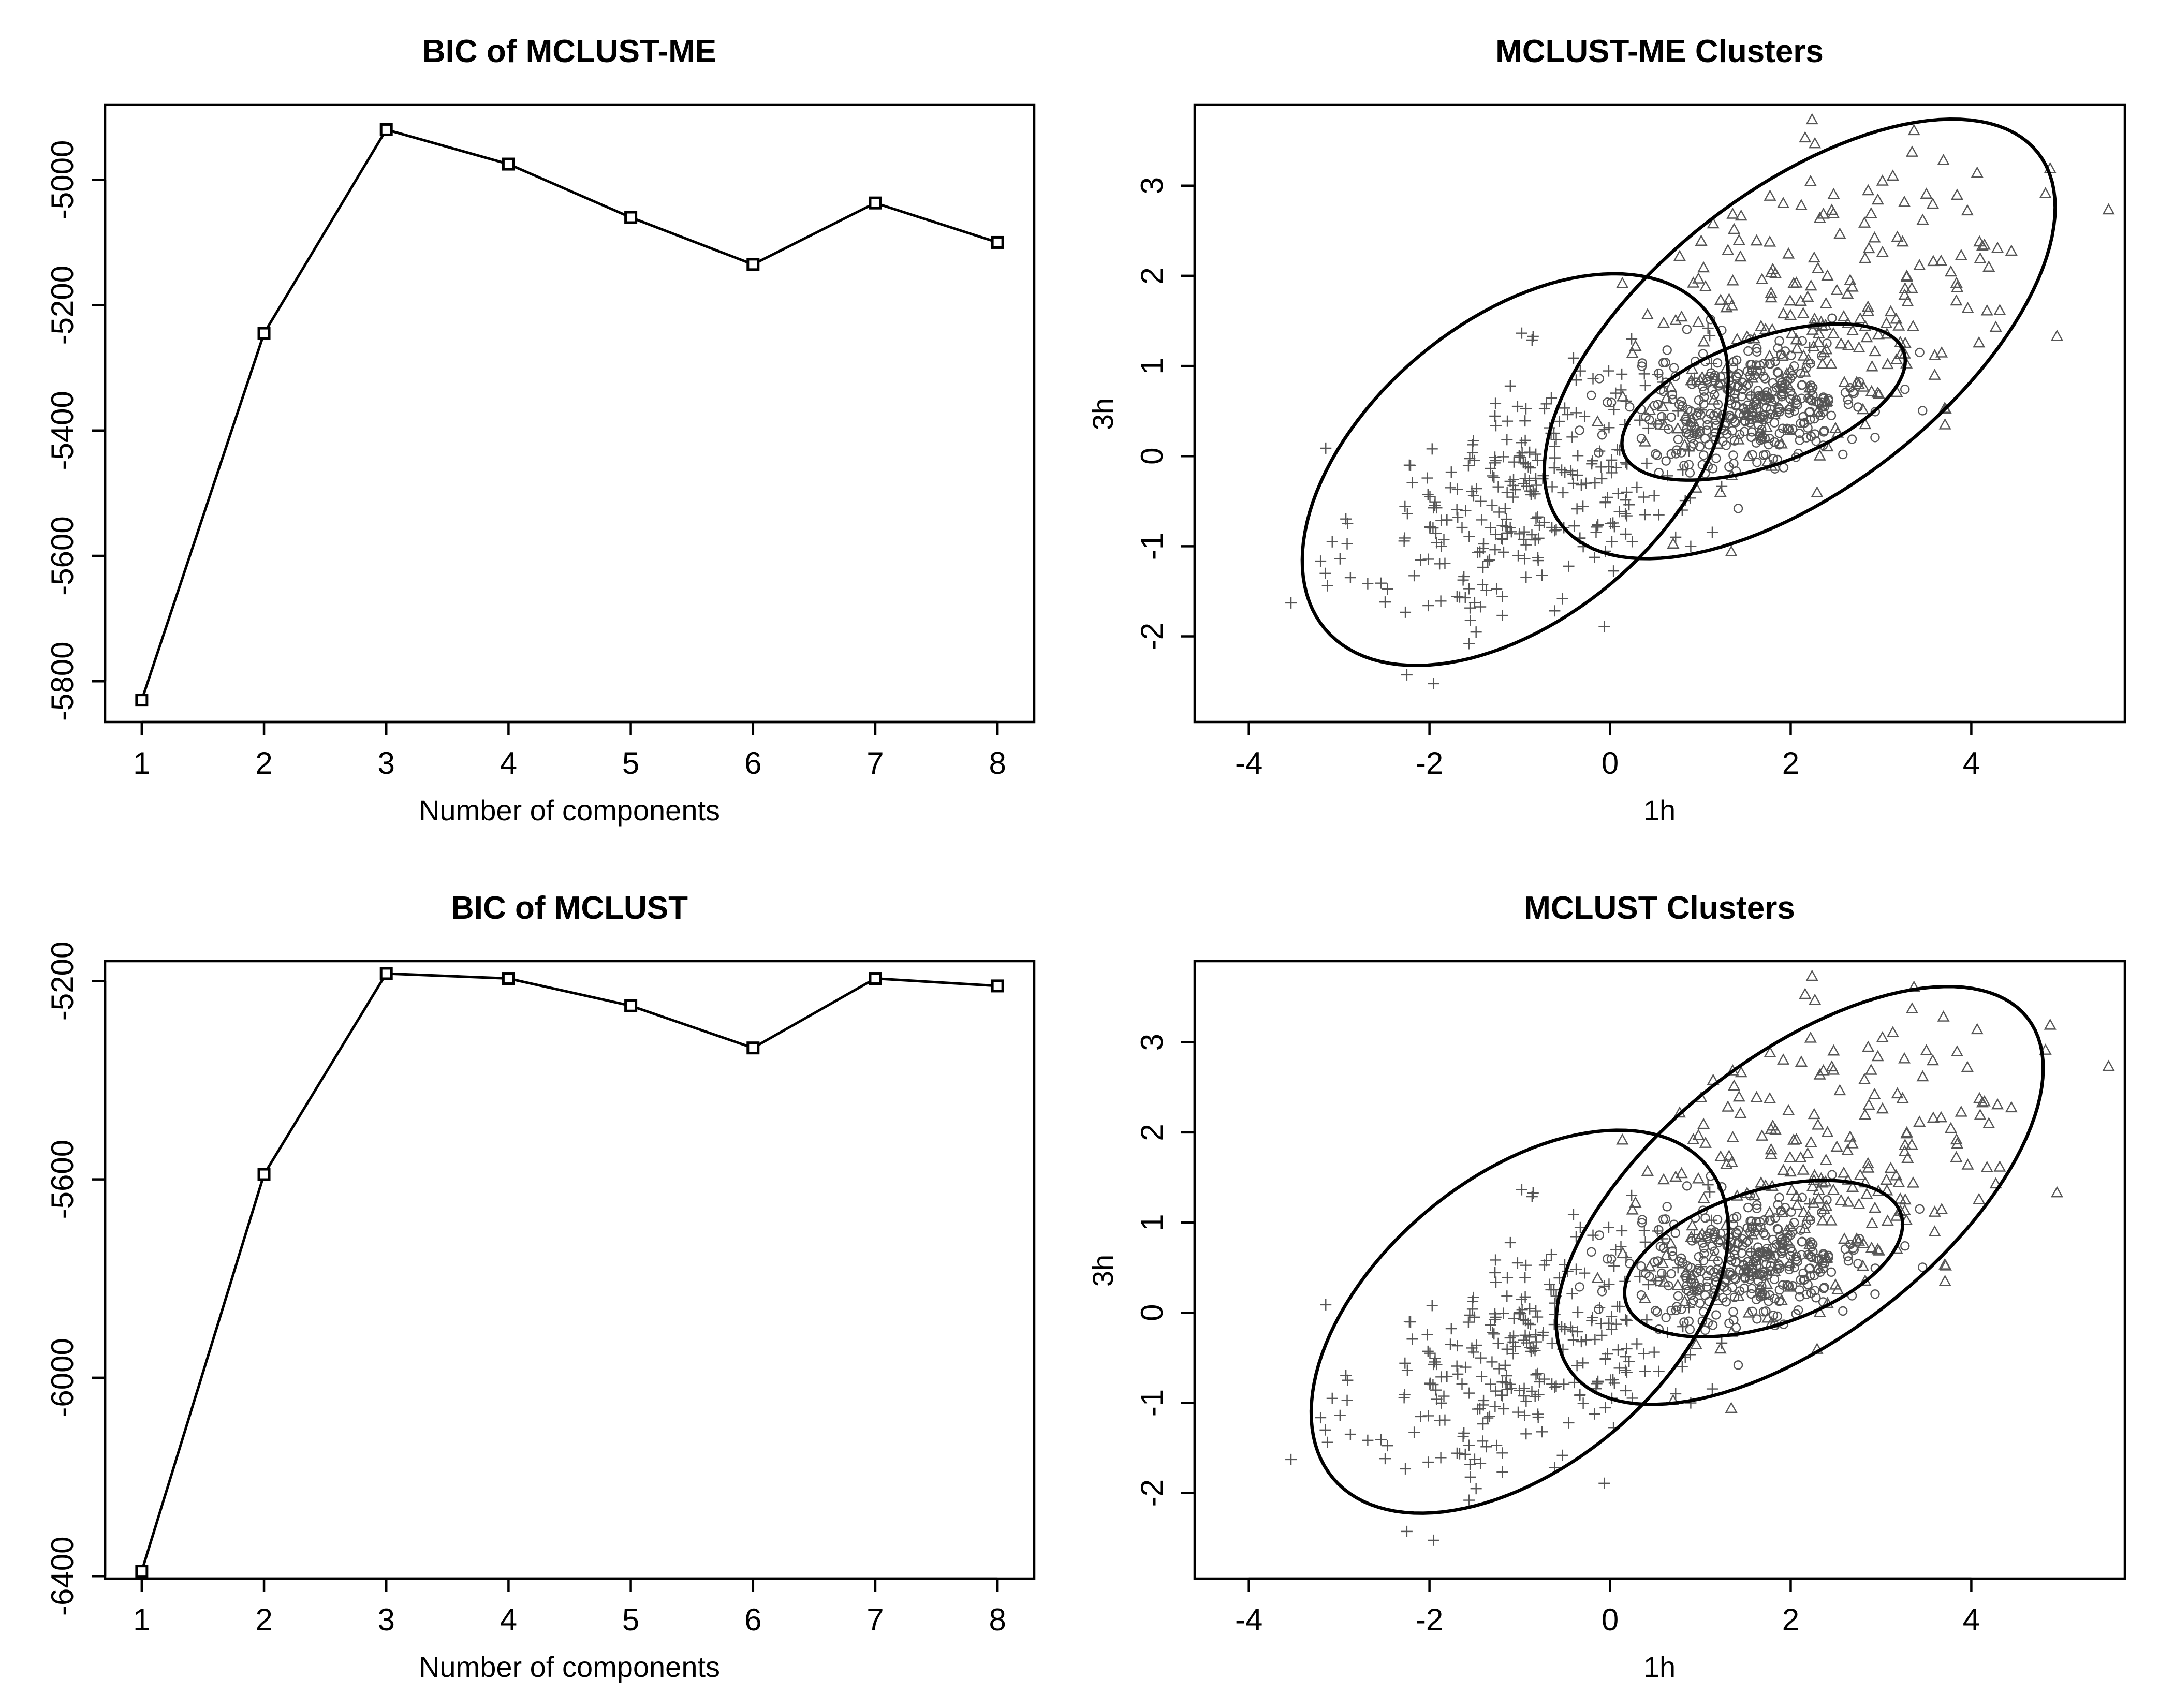 The height and width of the screenshot is (1708, 2174). Describe the element at coordinates (1700, 401) in the screenshot. I see `scatter-points` at that location.